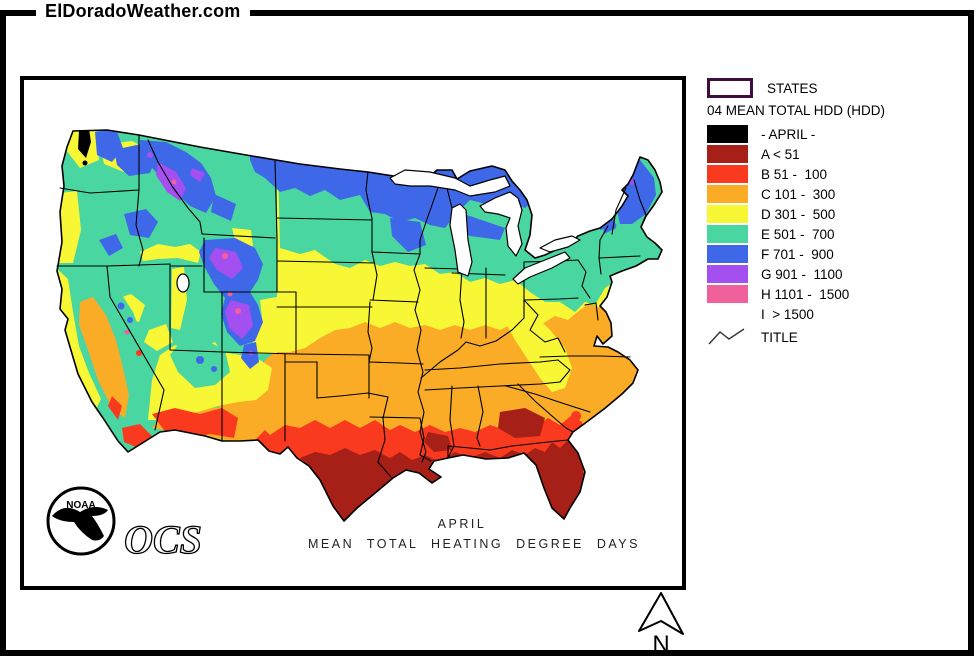 The height and width of the screenshot is (659, 980). What do you see at coordinates (840, 314) in the screenshot?
I see `legend-item: I > 1500` at bounding box center [840, 314].